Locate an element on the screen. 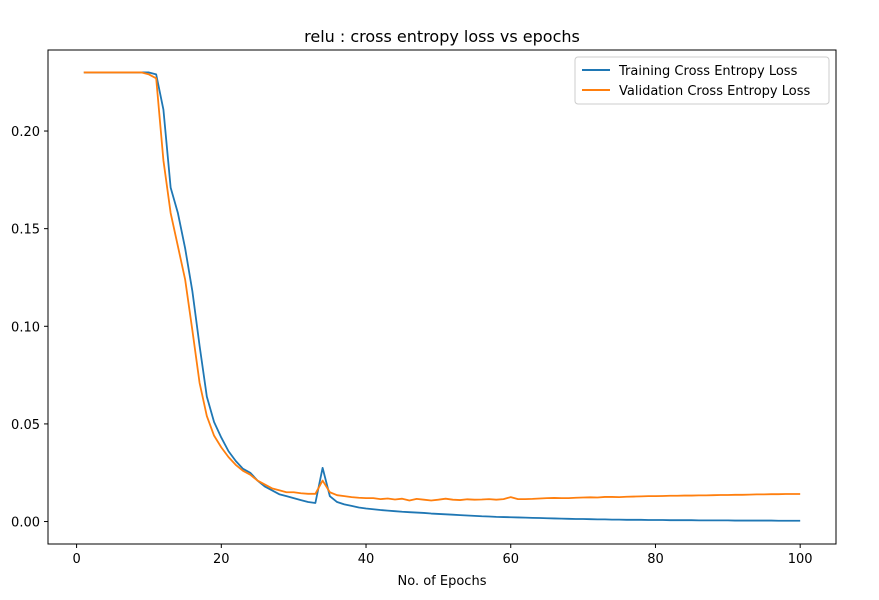 The image size is (879, 600). y-tick-label: 0.00 is located at coordinates (25, 523).